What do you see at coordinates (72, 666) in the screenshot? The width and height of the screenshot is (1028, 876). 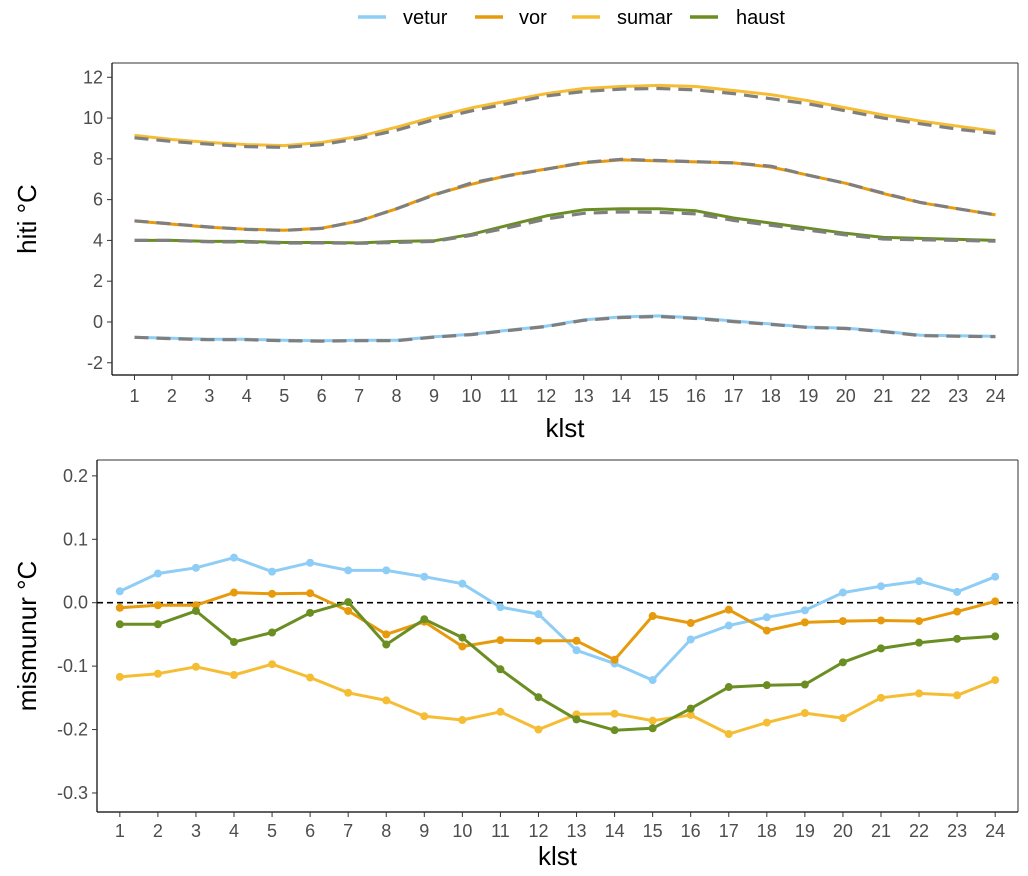 I see `y-tick-label: -0.1` at bounding box center [72, 666].